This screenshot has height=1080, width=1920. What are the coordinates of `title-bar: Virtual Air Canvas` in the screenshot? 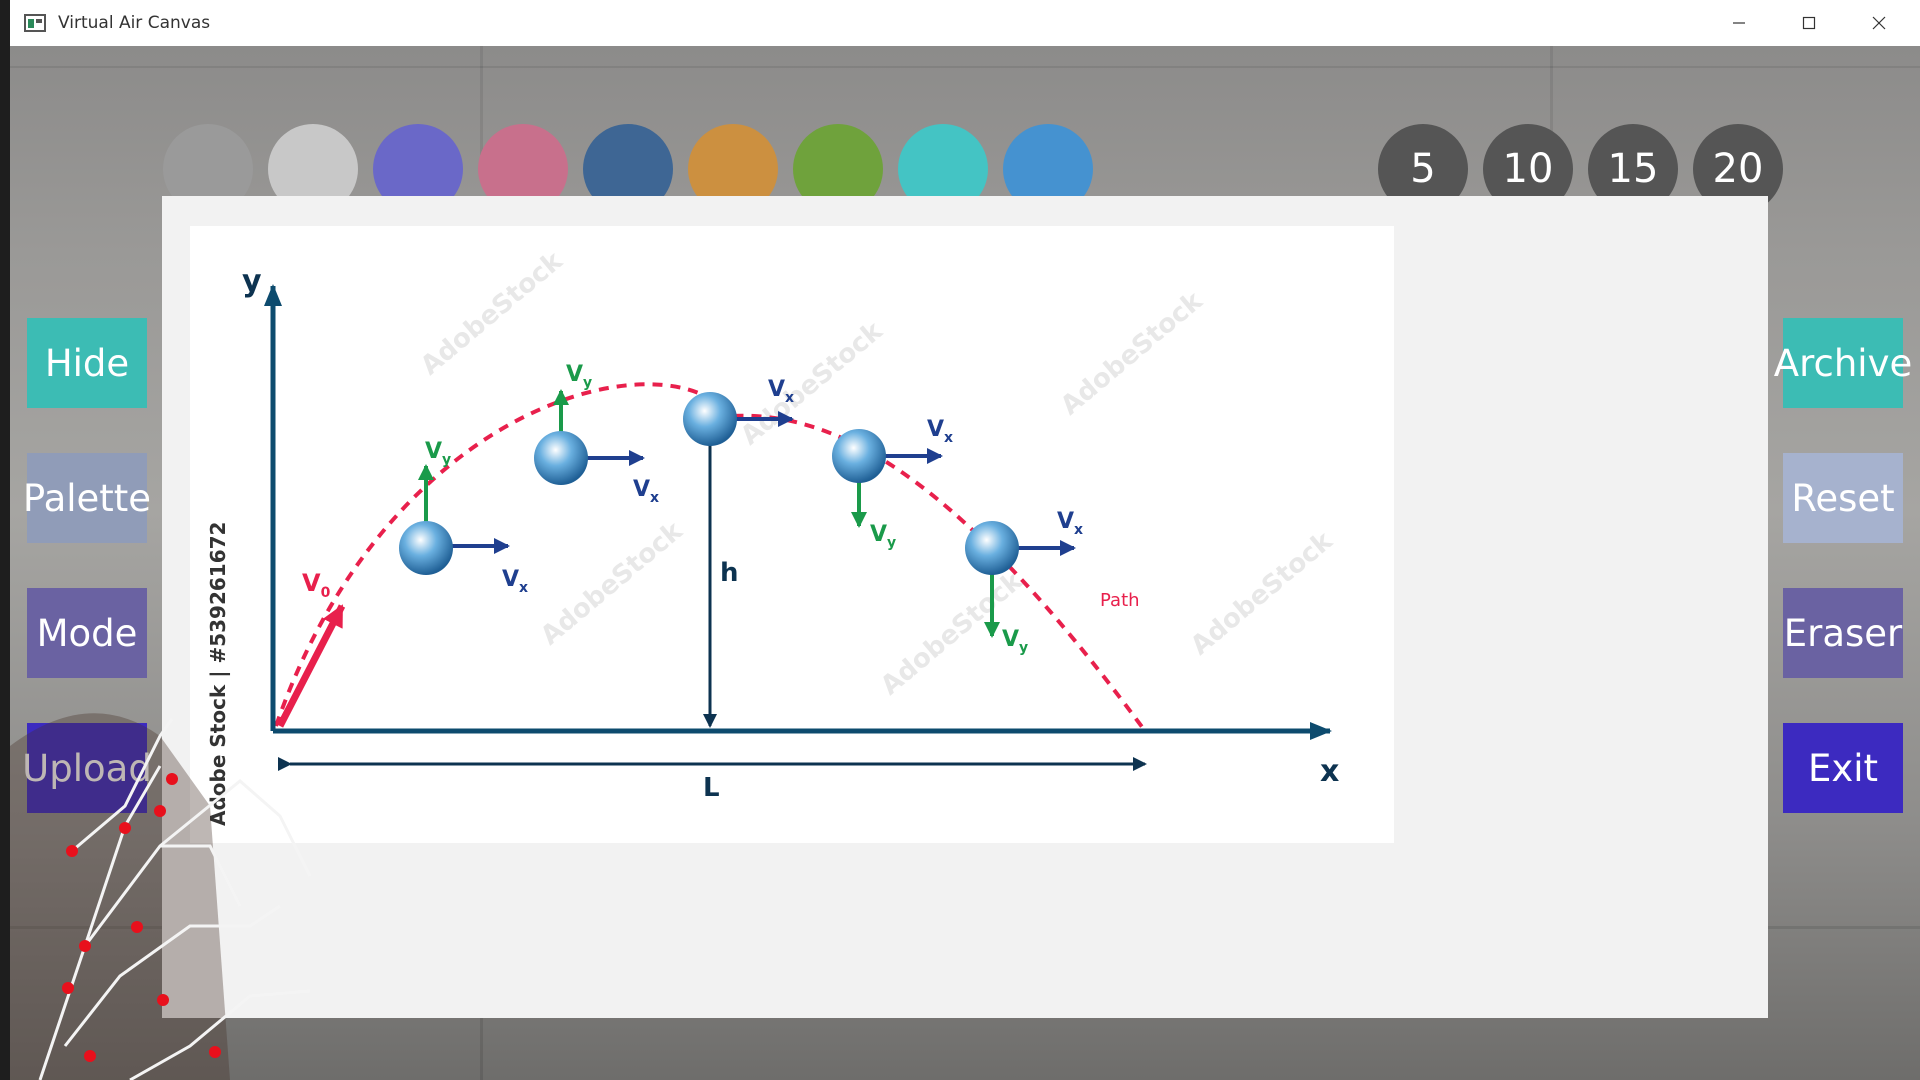 It's located at (965, 23).